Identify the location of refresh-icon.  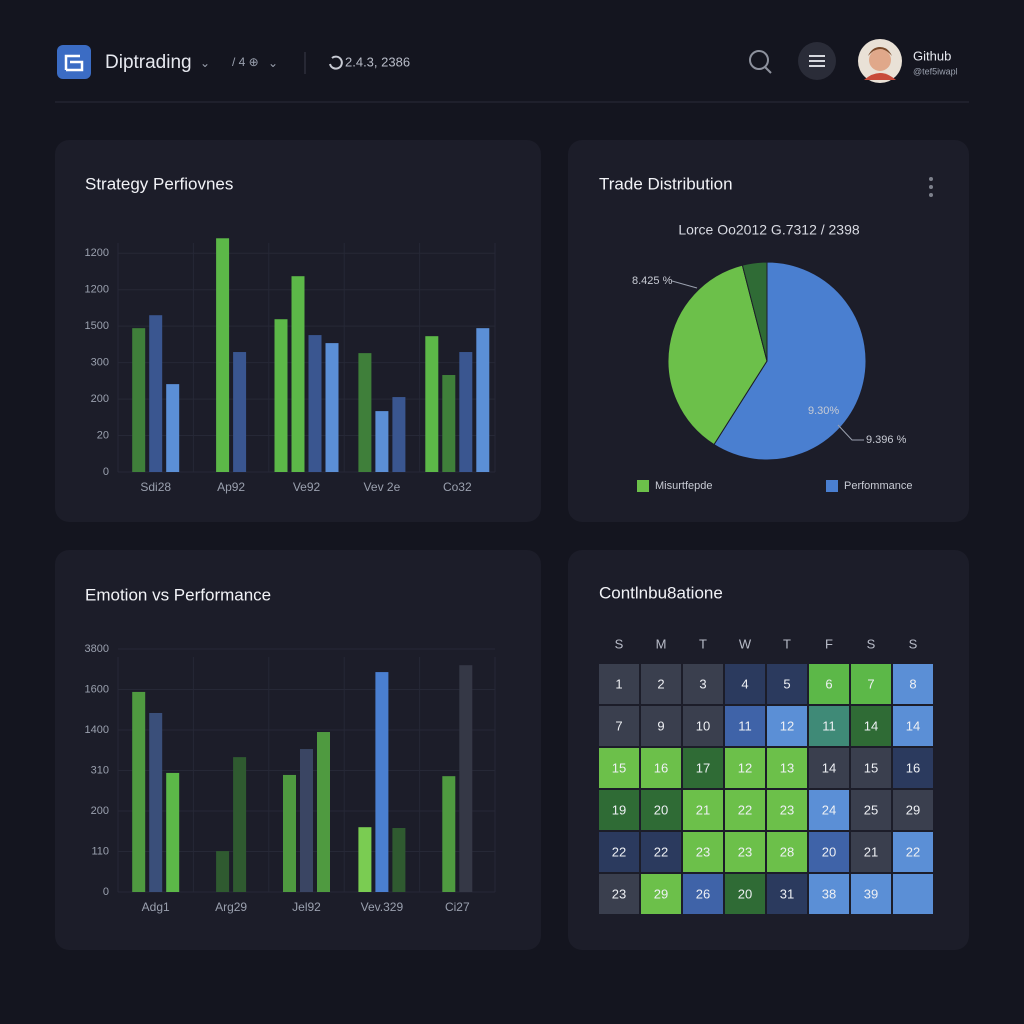
(336, 62).